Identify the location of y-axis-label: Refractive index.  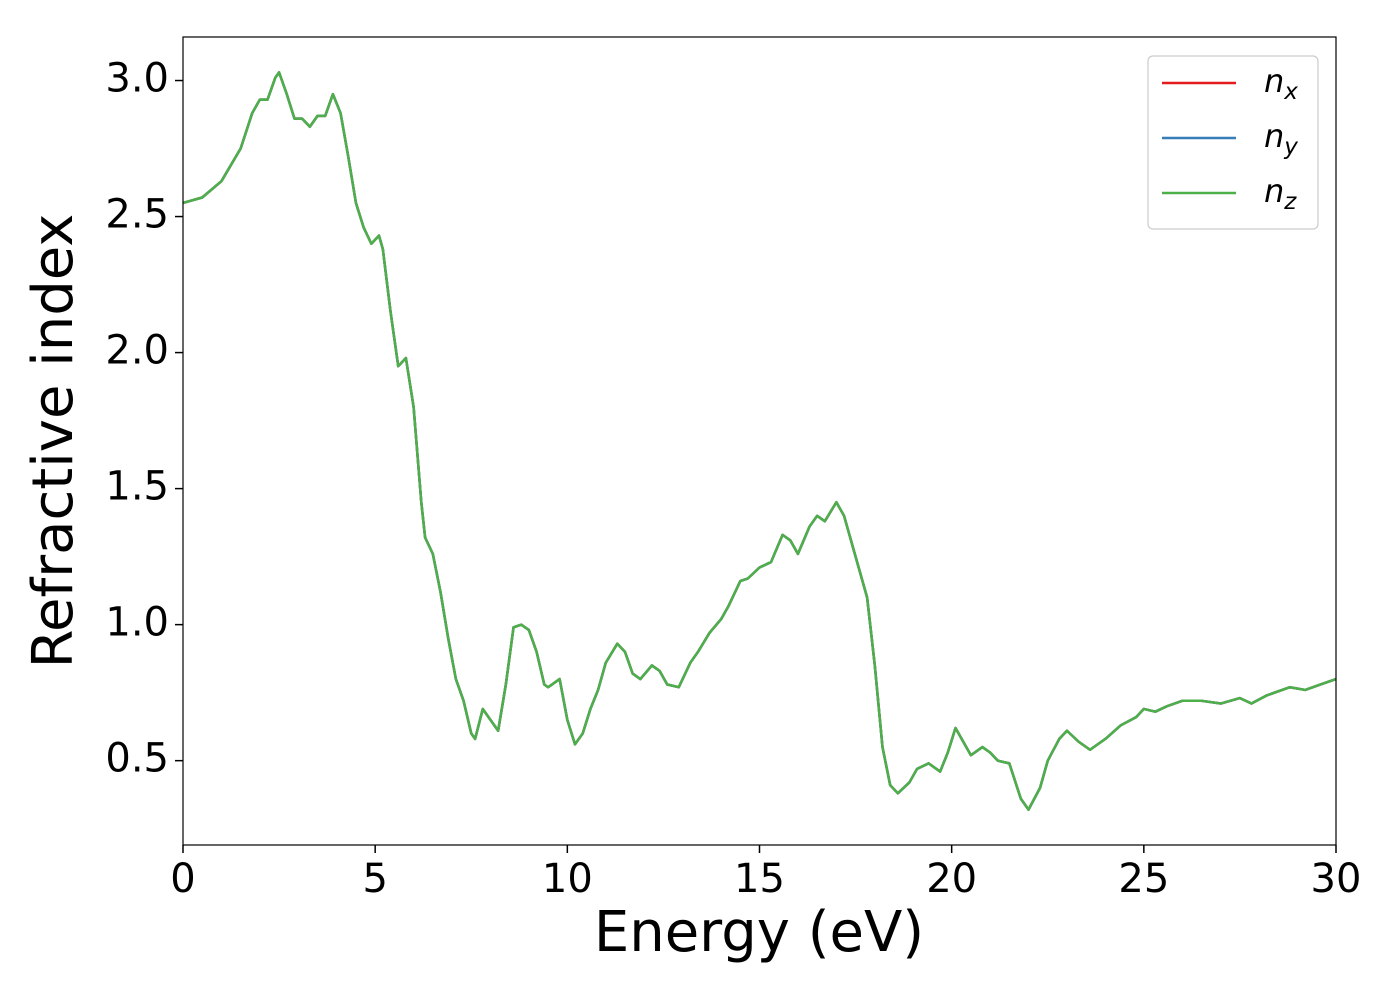
(53, 441).